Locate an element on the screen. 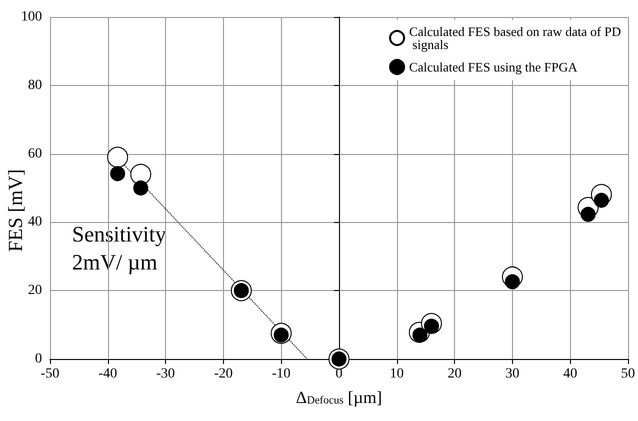 Image resolution: width=638 pixels, height=421 pixels. y-tick-label: 60 is located at coordinates (35, 154).